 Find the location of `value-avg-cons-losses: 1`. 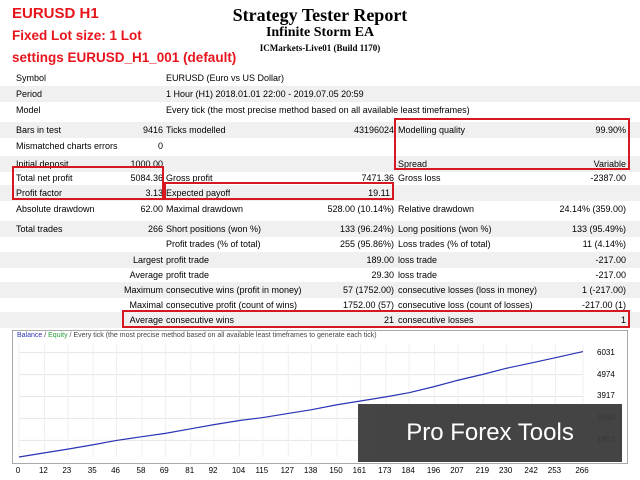

value-avg-cons-losses: 1 is located at coordinates (623, 320).